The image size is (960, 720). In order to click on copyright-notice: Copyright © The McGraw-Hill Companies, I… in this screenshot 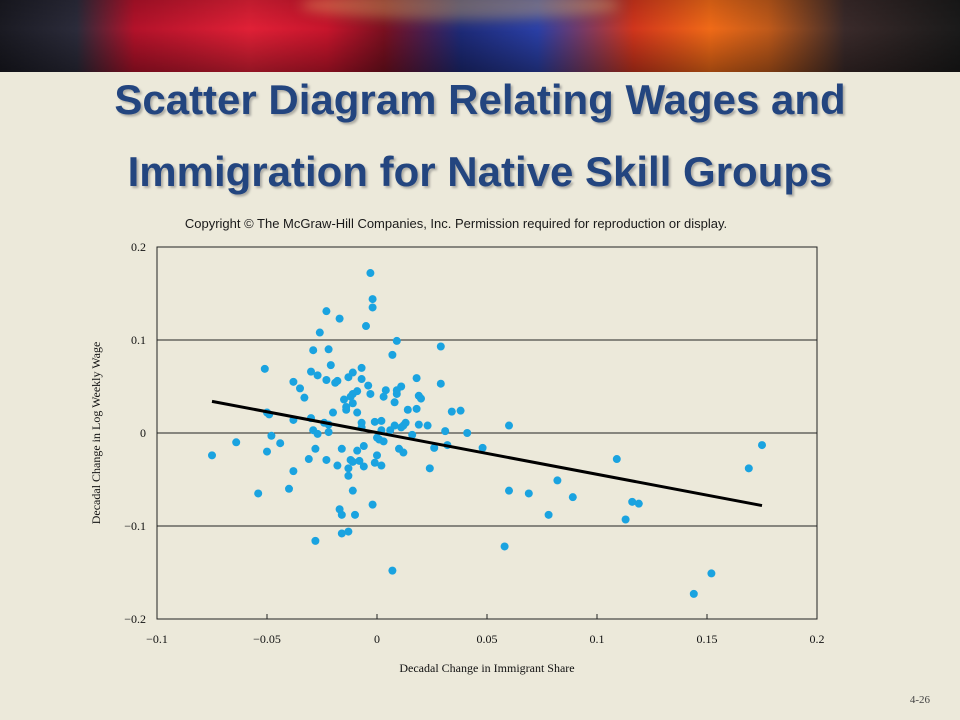, I will do `click(456, 223)`.